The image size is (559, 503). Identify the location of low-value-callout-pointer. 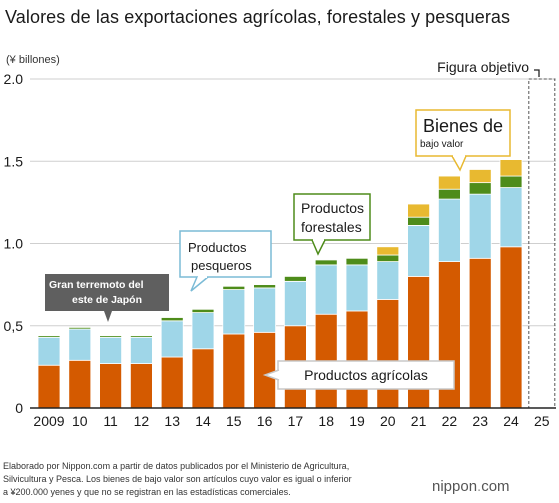
(459, 163).